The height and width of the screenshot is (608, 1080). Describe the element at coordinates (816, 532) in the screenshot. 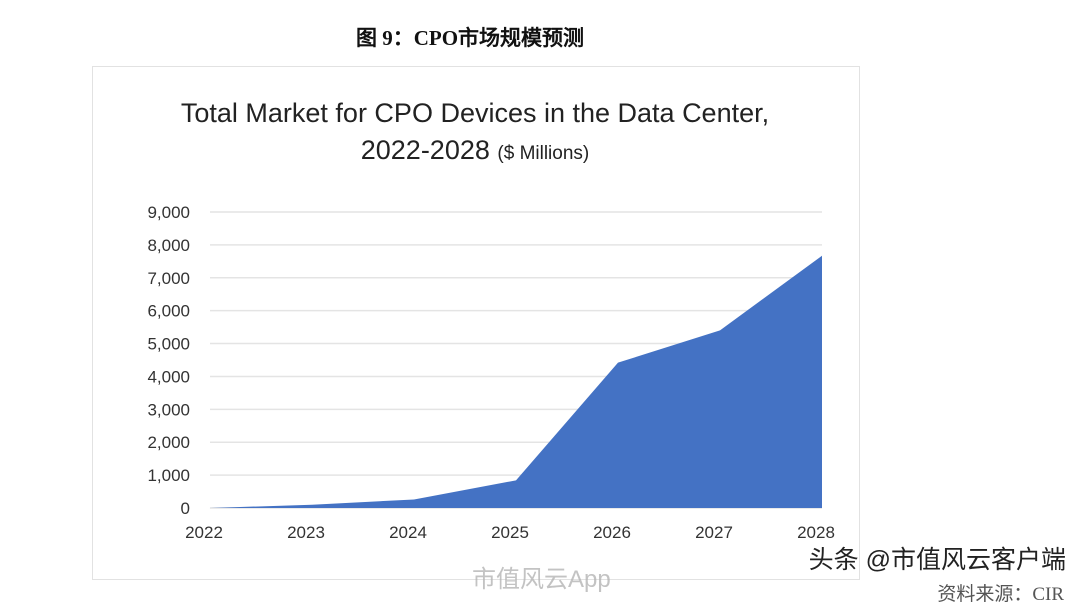

I see `x-tick-label: 2028` at that location.